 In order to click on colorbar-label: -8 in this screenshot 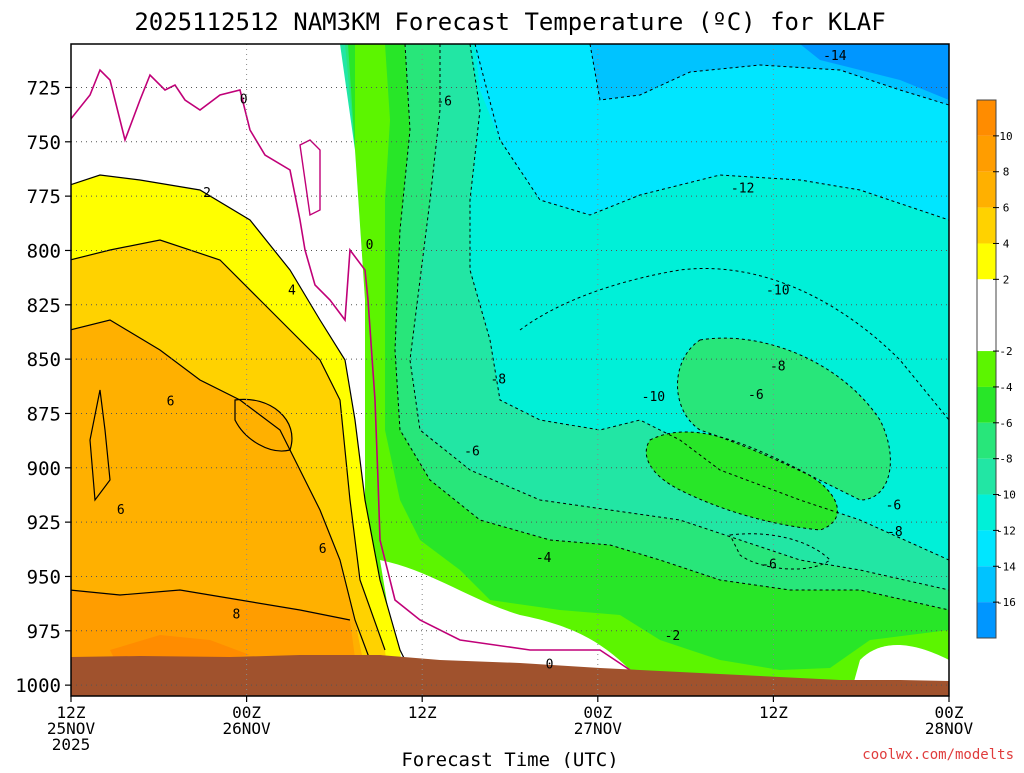, I will do `click(1005, 459)`.